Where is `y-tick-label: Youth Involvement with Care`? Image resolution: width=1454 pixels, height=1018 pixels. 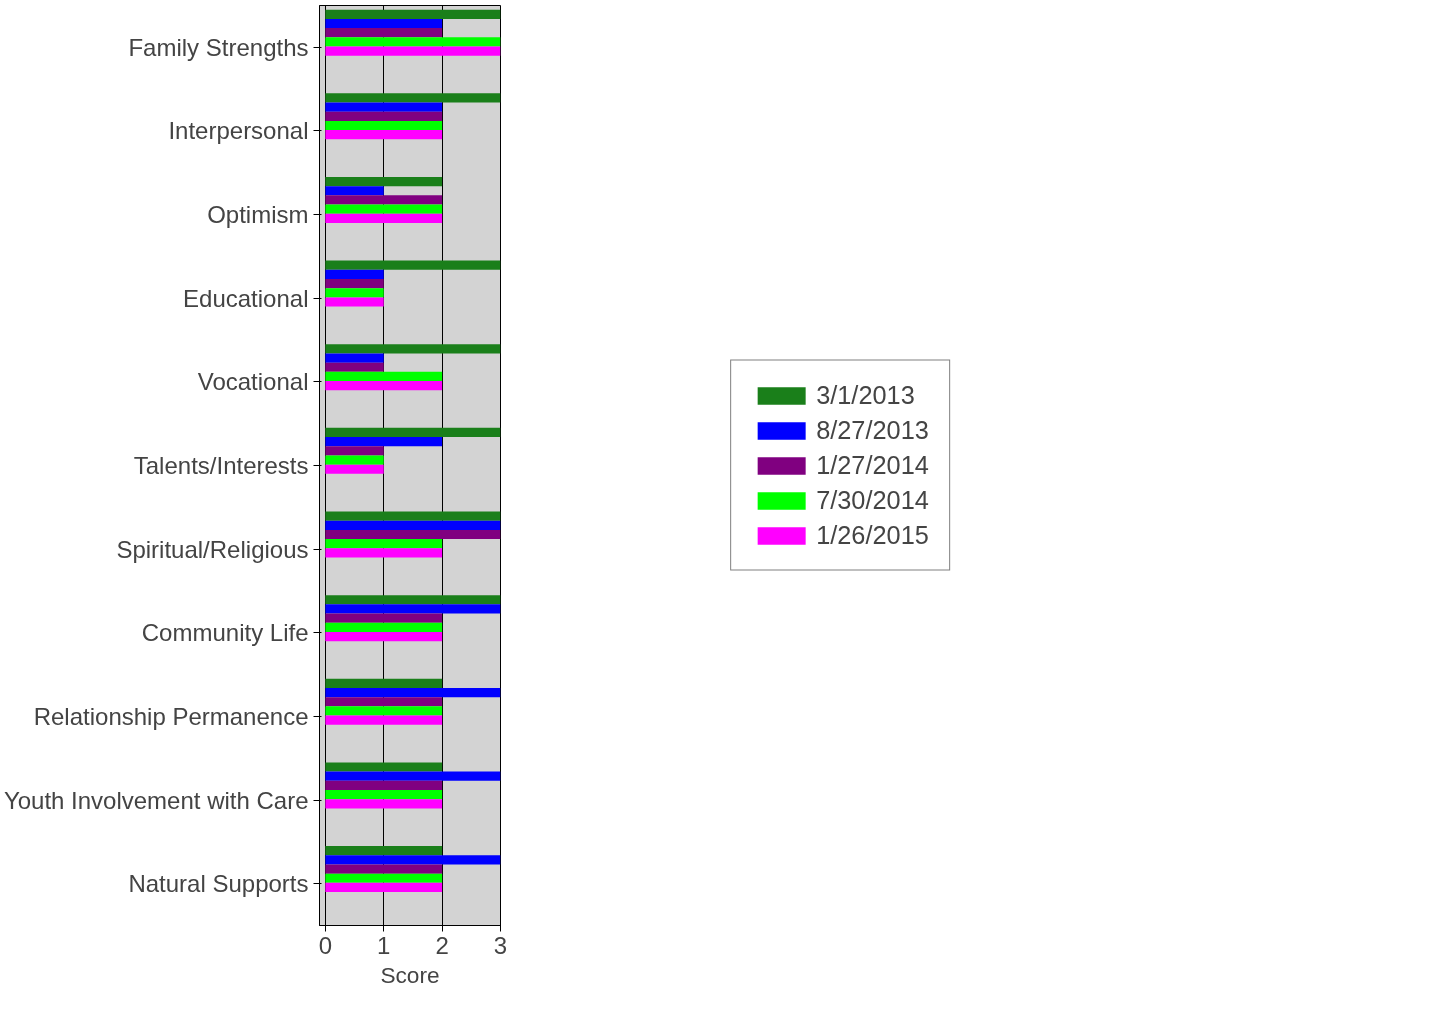
y-tick-label: Youth Involvement with Care is located at coordinates (156, 800).